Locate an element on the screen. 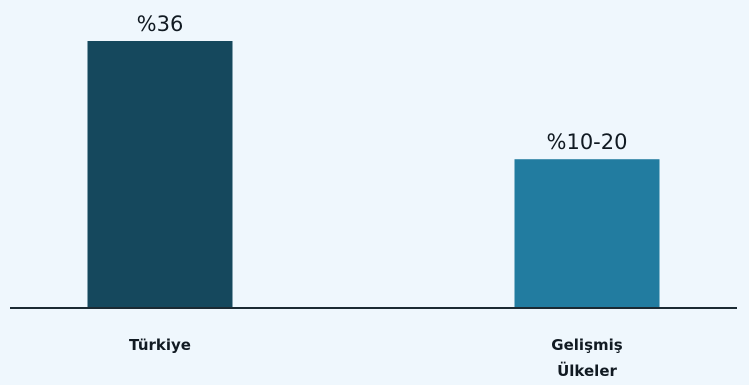 This screenshot has width=749, height=385. data-label-2: %10-20 is located at coordinates (587, 142).